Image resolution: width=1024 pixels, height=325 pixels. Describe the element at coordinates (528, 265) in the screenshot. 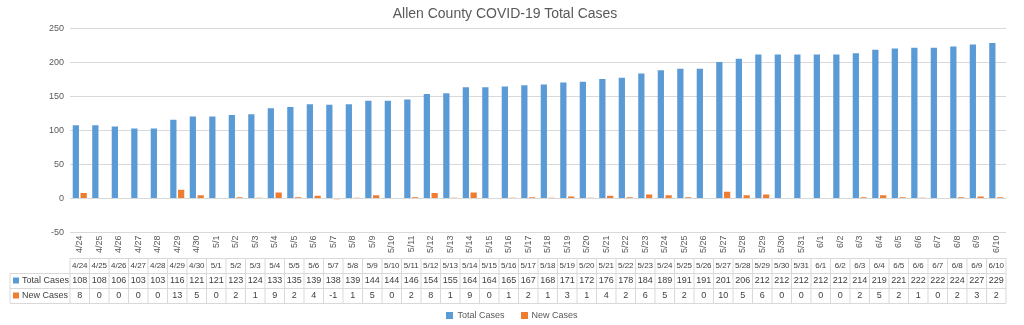

I see `category-label: 5/17` at that location.